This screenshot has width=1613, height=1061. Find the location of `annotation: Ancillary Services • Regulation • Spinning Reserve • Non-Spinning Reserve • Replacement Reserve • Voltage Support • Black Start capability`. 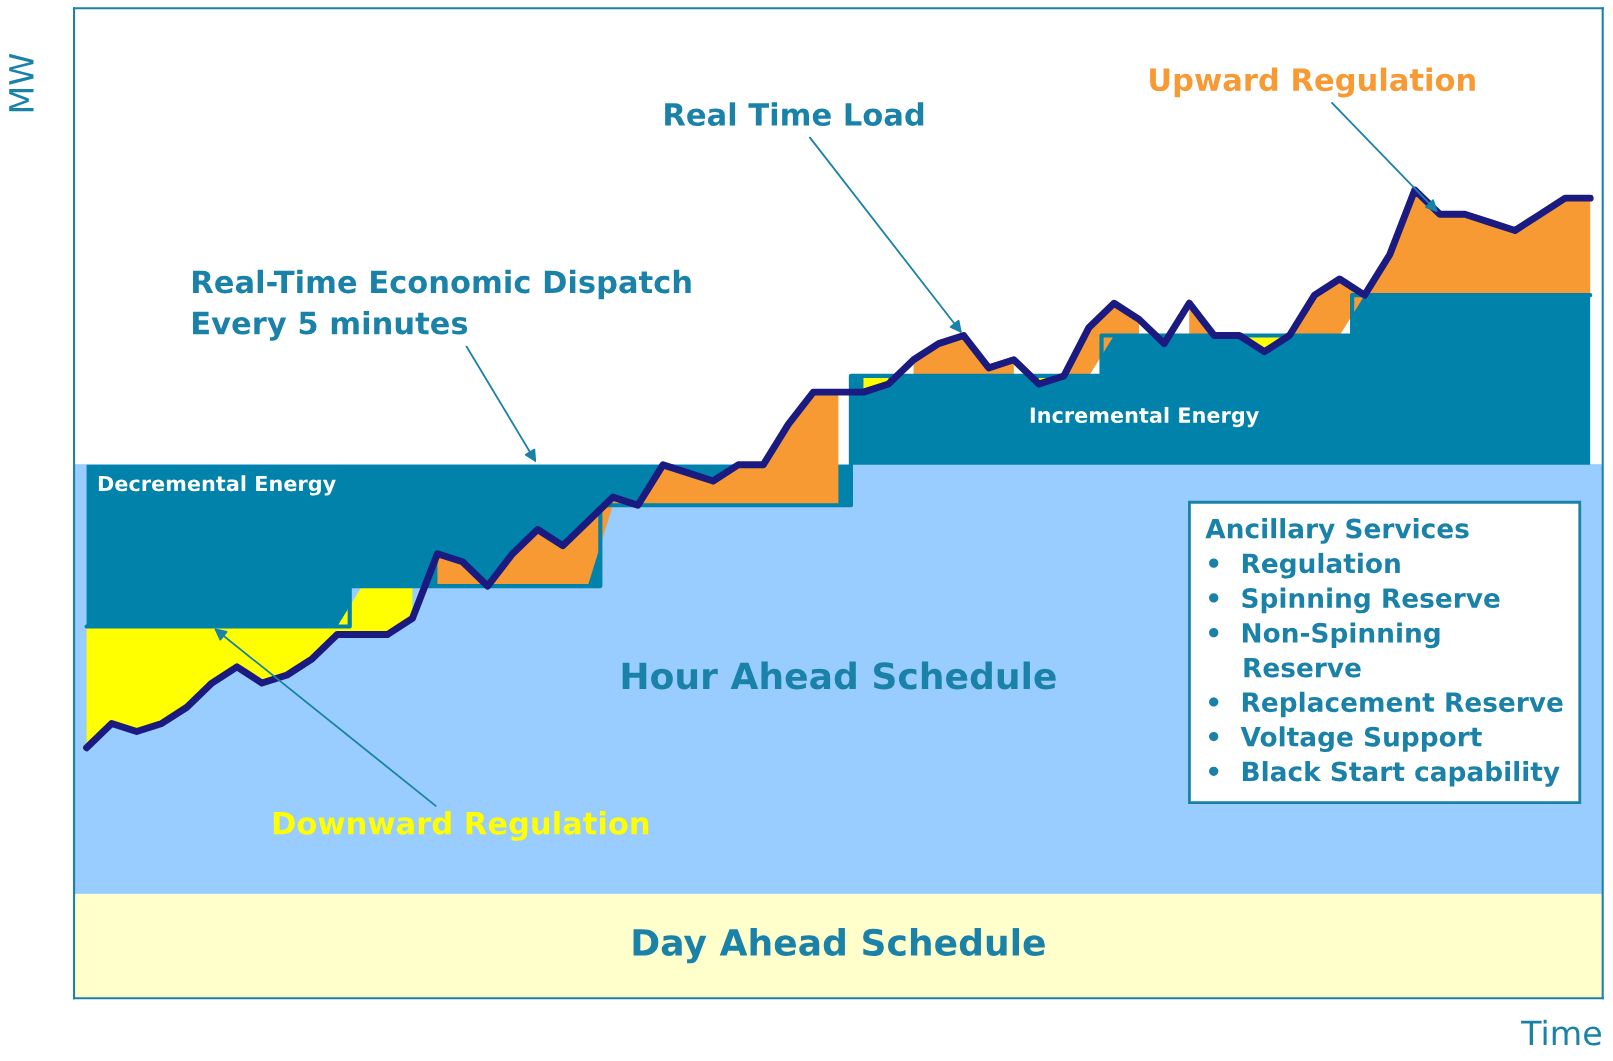

annotation: Ancillary Services • Regulation • Spinning Reserve • Non-Spinning Reserve • Replacement Reserve • Voltage Support • Black Start capability is located at coordinates (1384, 652).